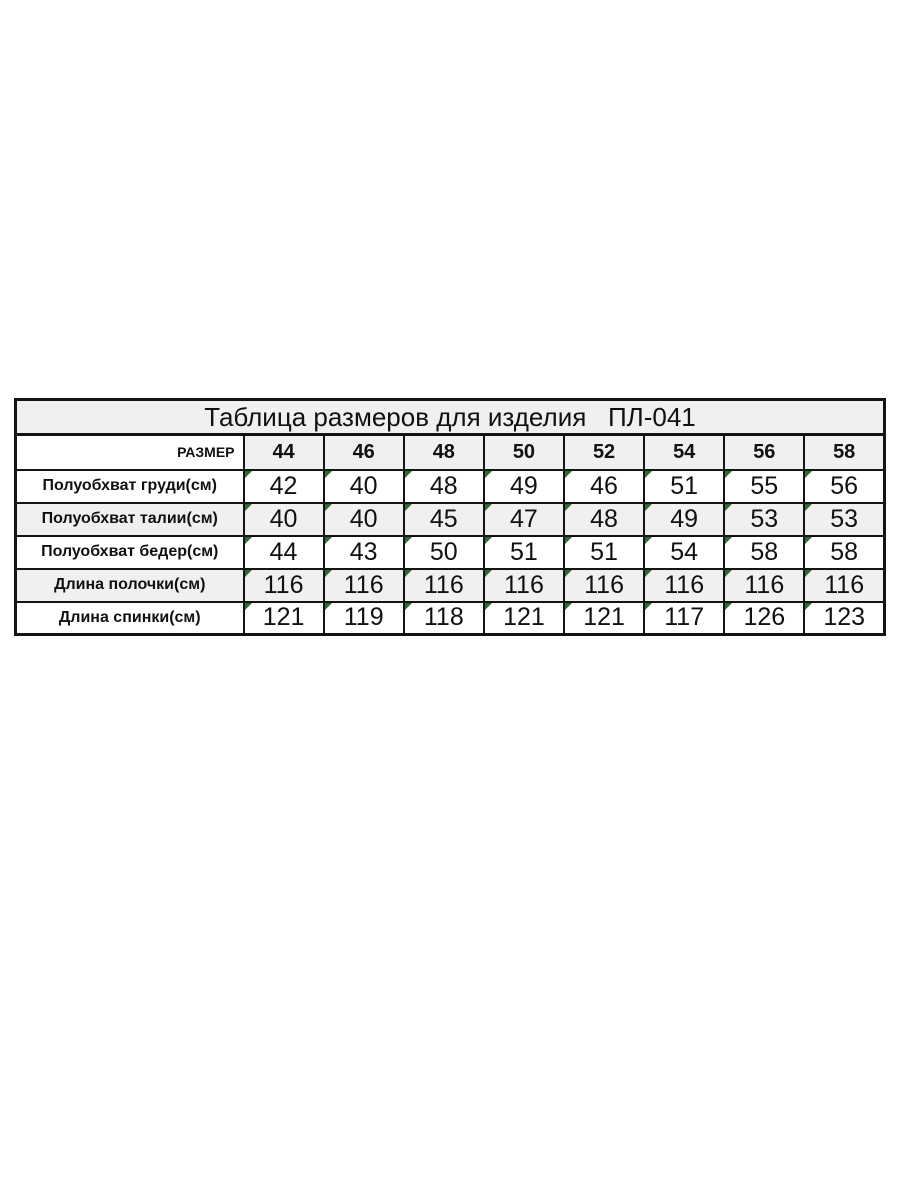 This screenshot has width=900, height=1200. What do you see at coordinates (764, 617) in the screenshot?
I see `value-text: 126` at bounding box center [764, 617].